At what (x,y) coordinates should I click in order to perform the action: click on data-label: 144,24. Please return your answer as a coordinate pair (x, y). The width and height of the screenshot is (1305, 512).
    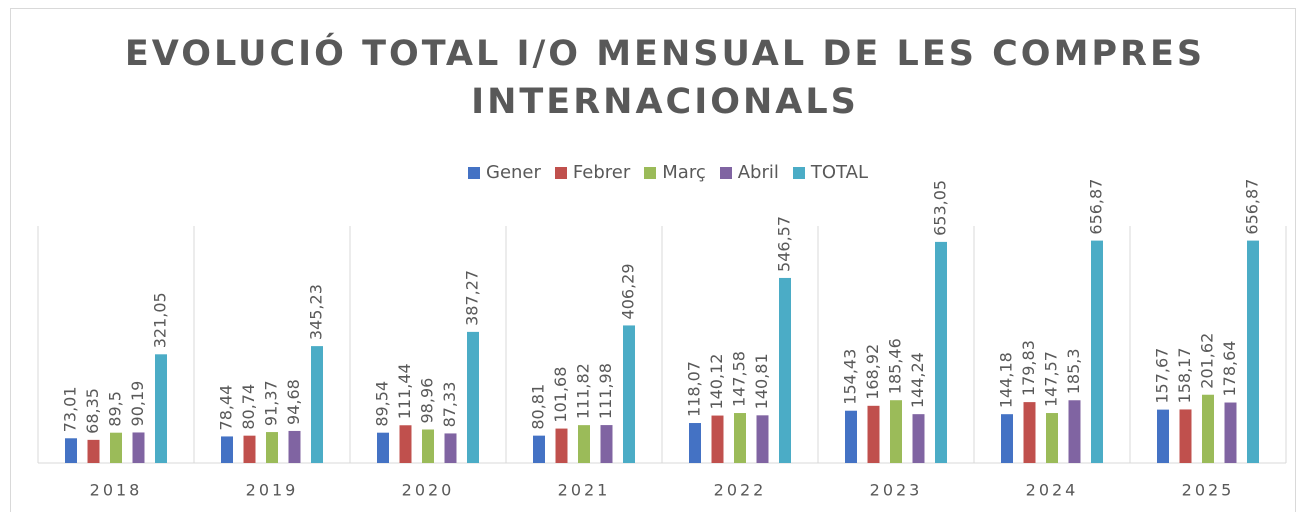
    Looking at the image, I should click on (917, 380).